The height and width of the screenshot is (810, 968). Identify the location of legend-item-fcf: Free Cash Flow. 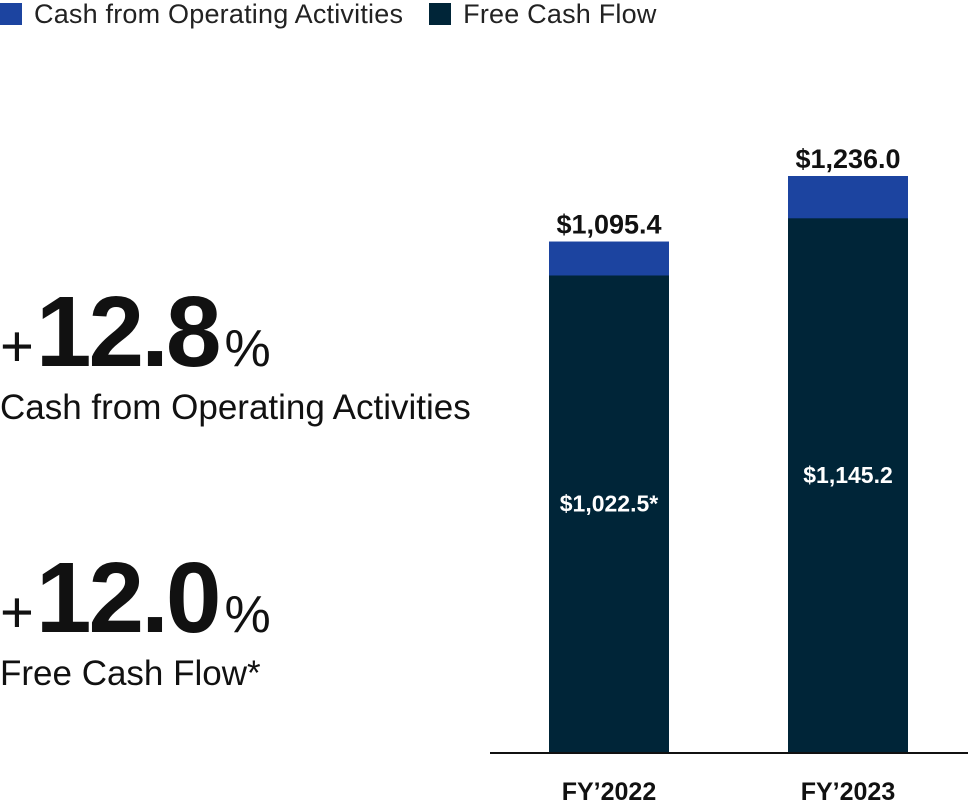
(542, 15).